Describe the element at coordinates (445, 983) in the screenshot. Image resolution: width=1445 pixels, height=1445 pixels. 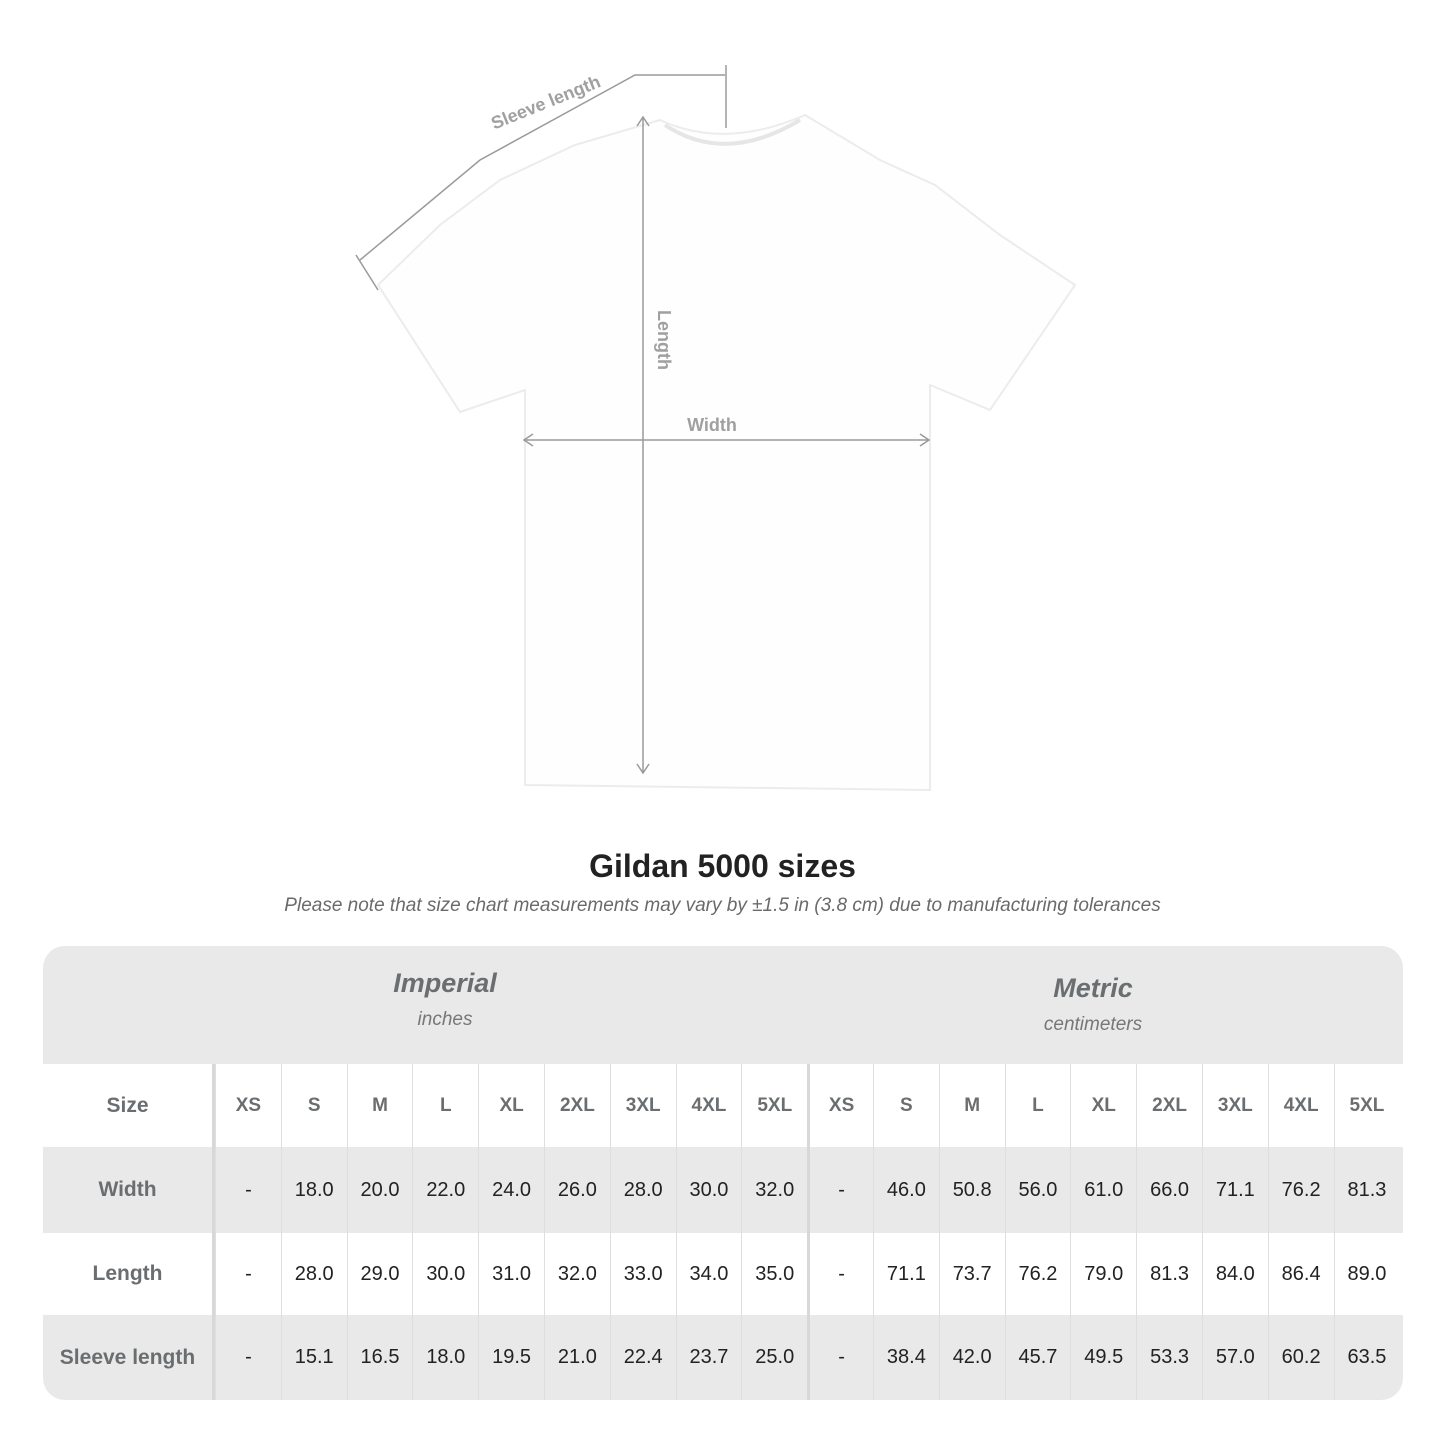
I see `imperial-title: Imperial` at that location.